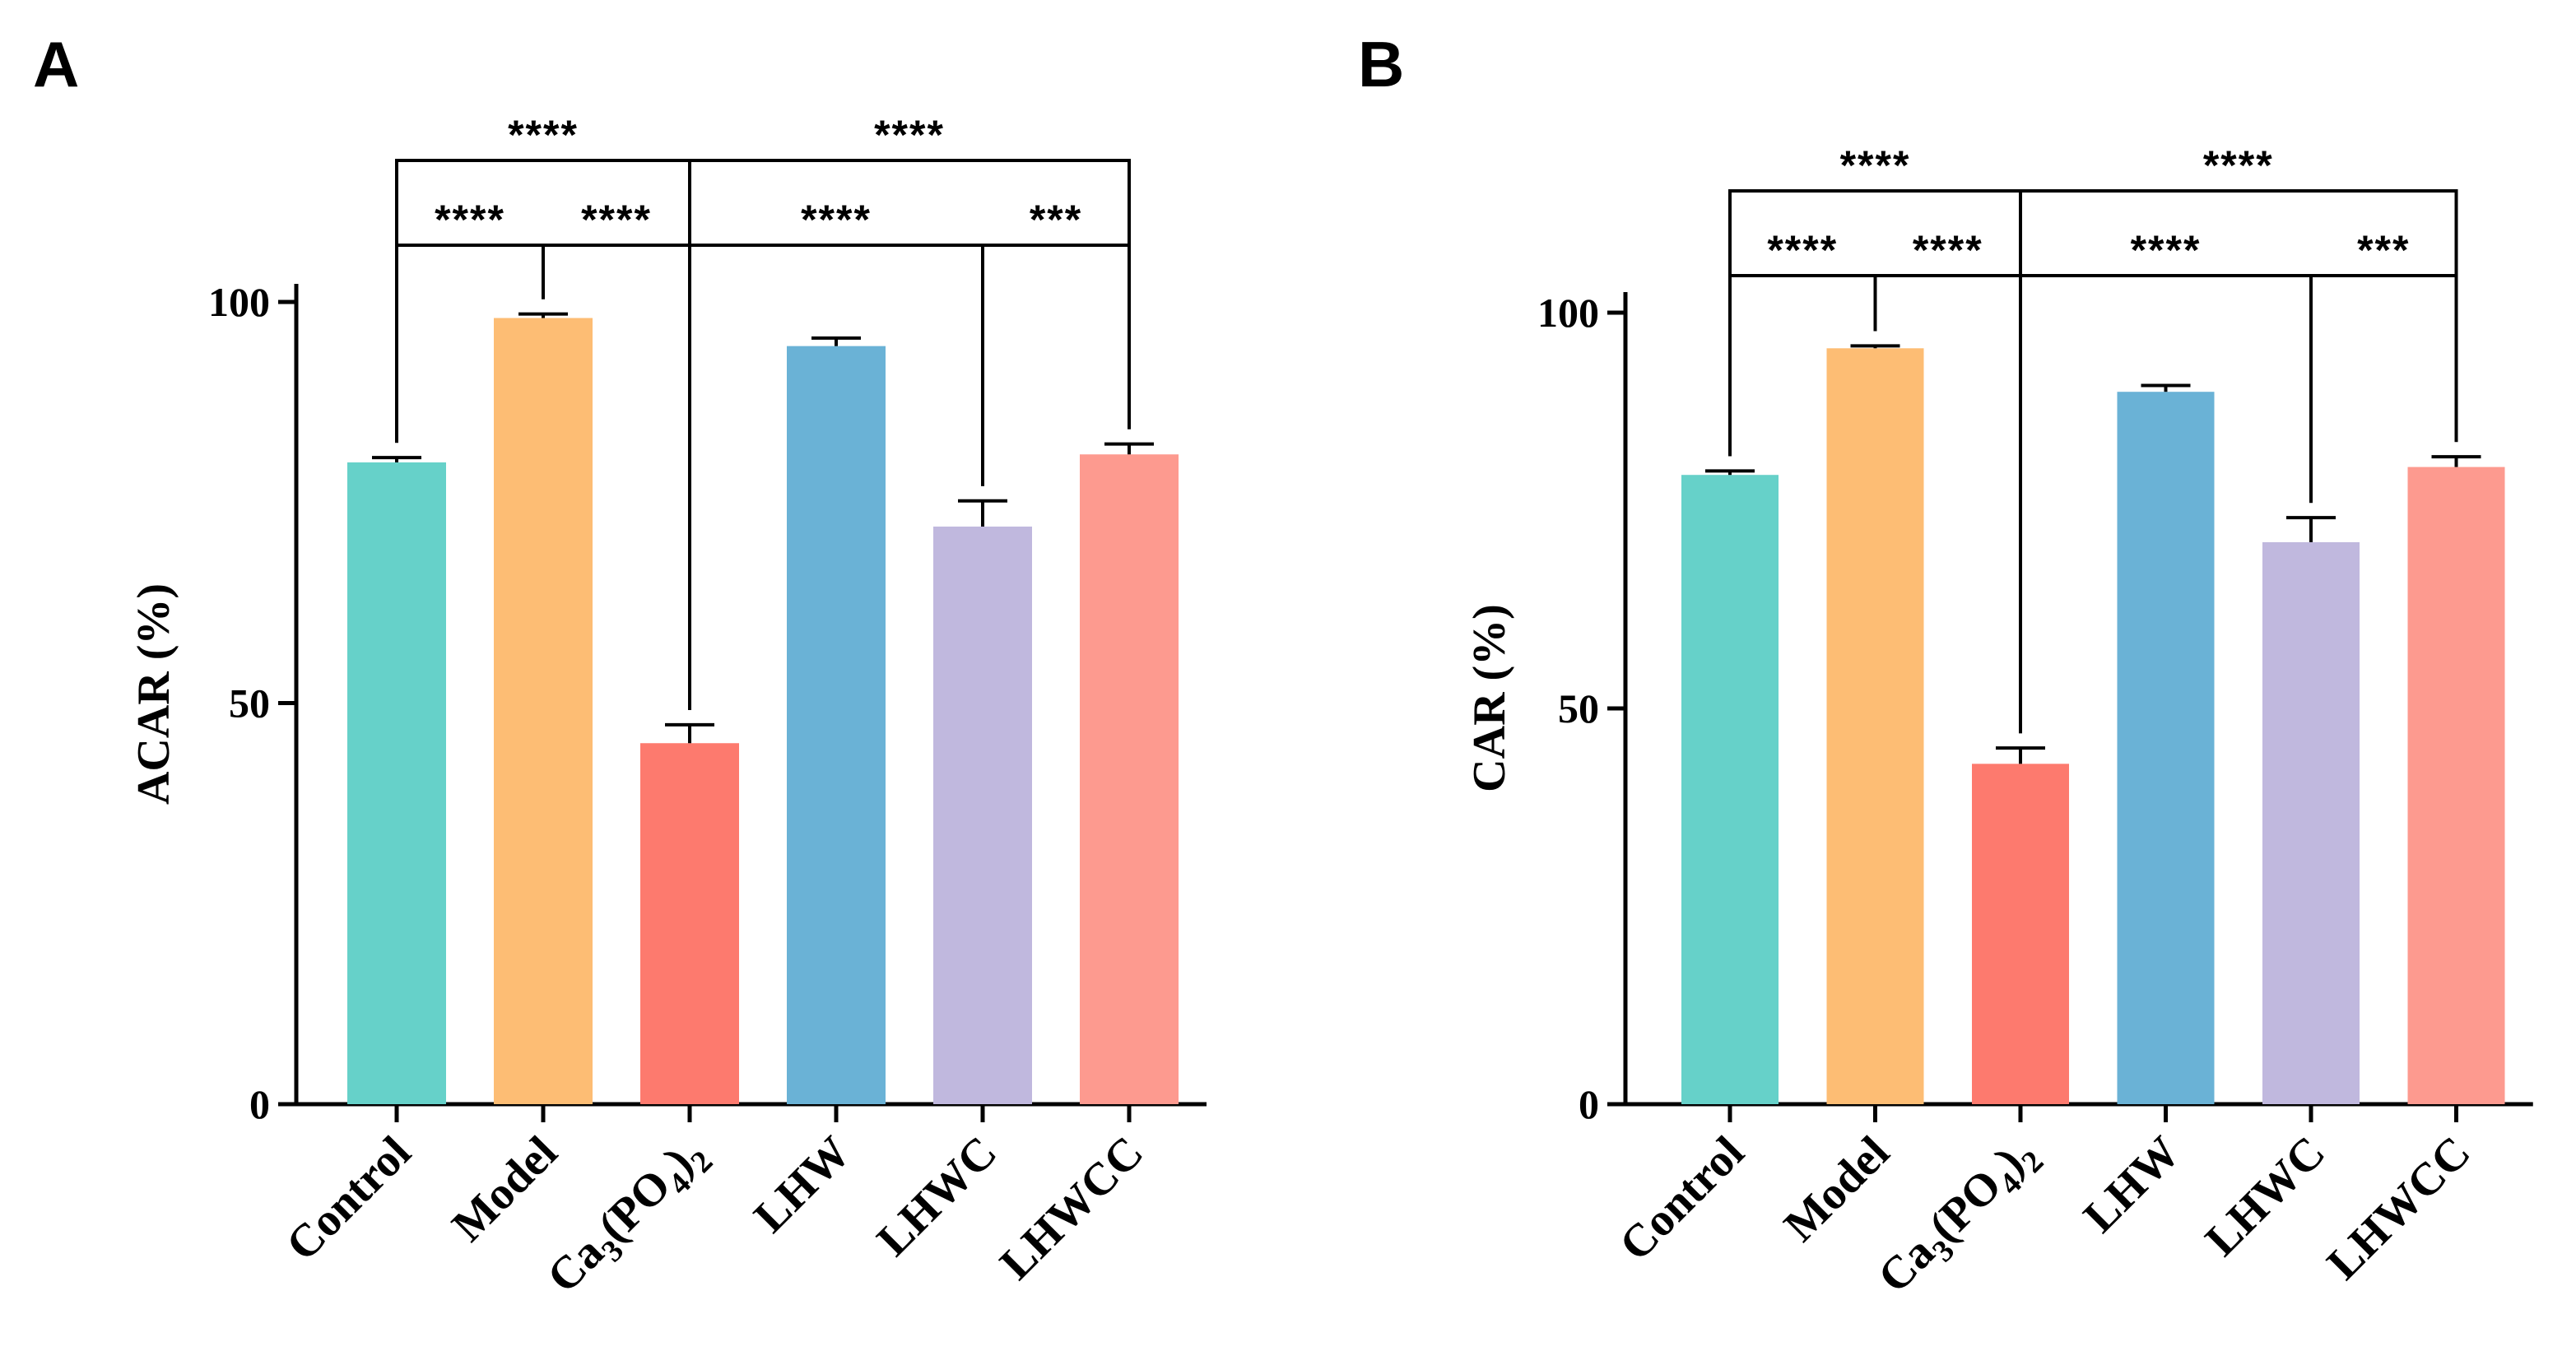  Describe the element at coordinates (2265, 1195) in the screenshot. I see `panel-b-category-label-4: LHWC` at that location.